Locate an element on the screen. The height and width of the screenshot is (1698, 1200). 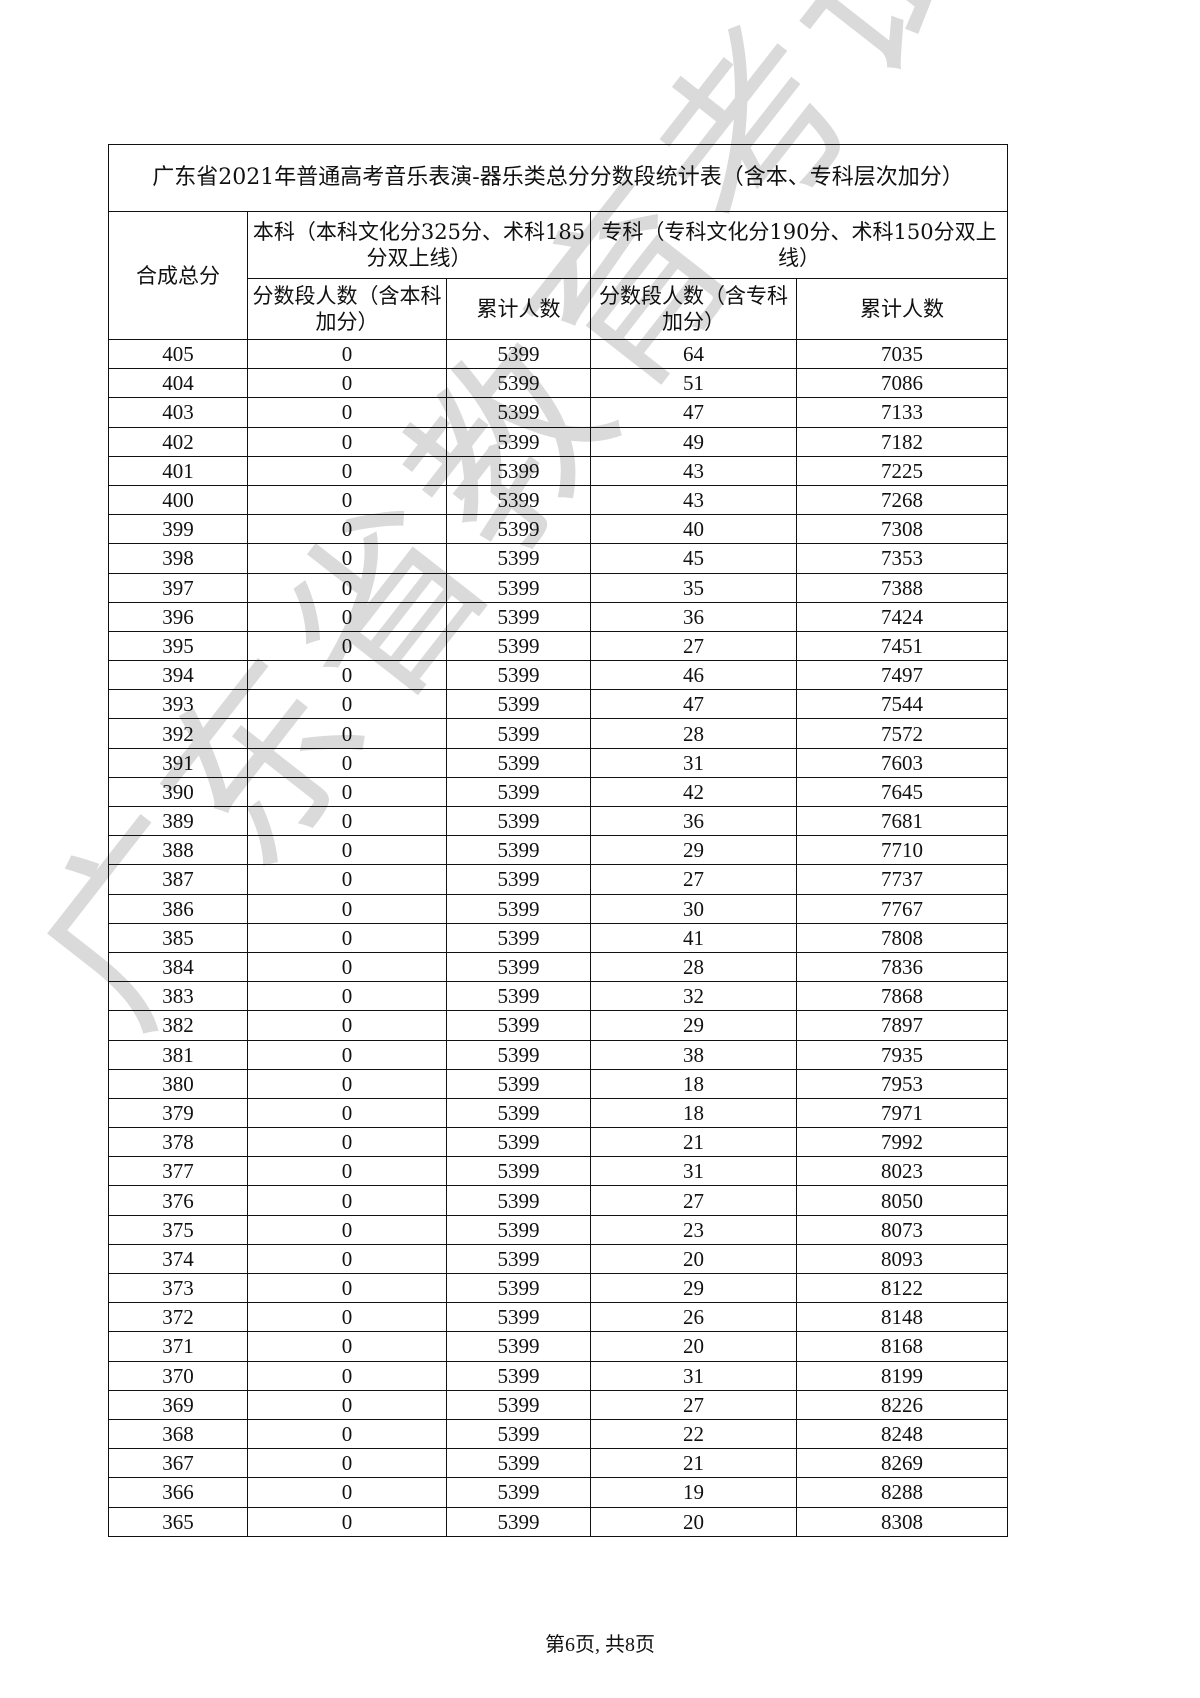
junior-count-cell: 32 is located at coordinates (693, 996).